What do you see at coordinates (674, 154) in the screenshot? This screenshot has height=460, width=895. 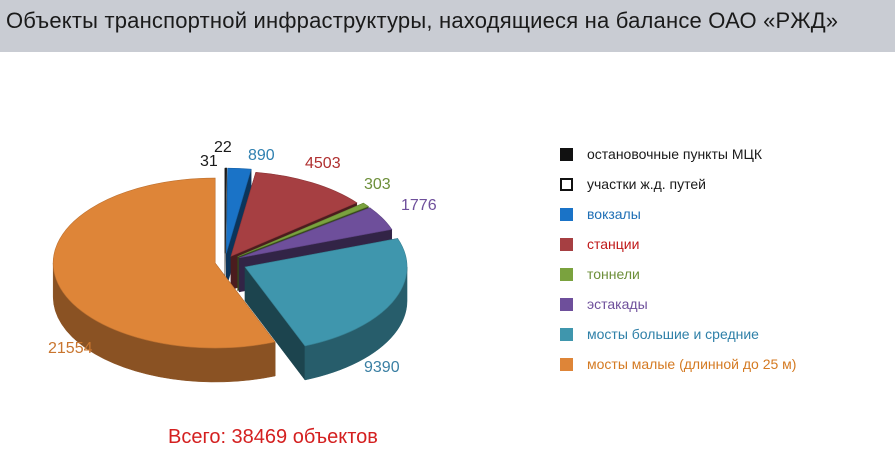 I see `legend-label: остановочные пункты МЦК` at bounding box center [674, 154].